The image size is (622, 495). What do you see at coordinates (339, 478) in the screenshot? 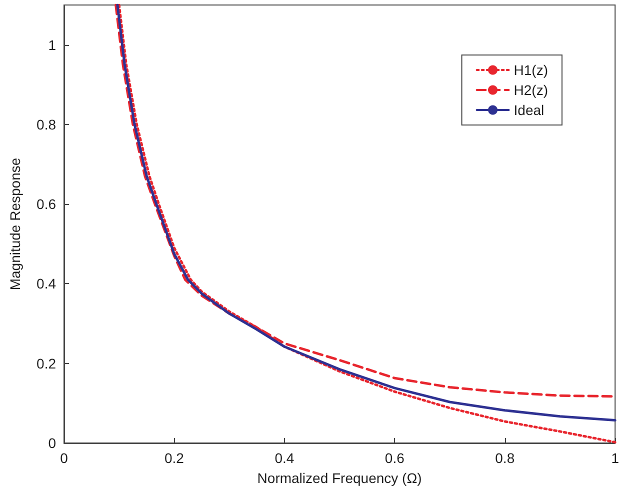
I see `x-axis-title: Normalized Frequency (Ω)` at bounding box center [339, 478].